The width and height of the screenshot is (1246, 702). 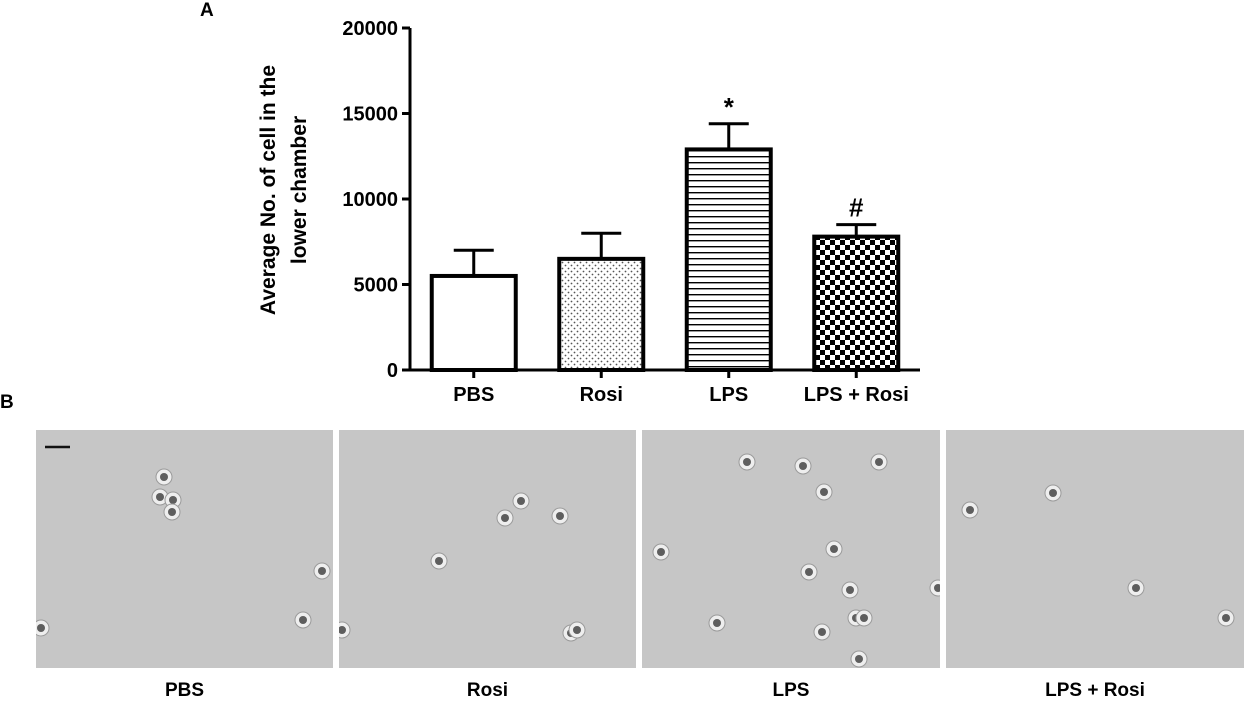 I want to click on micrograph-pbs, so click(x=184, y=549).